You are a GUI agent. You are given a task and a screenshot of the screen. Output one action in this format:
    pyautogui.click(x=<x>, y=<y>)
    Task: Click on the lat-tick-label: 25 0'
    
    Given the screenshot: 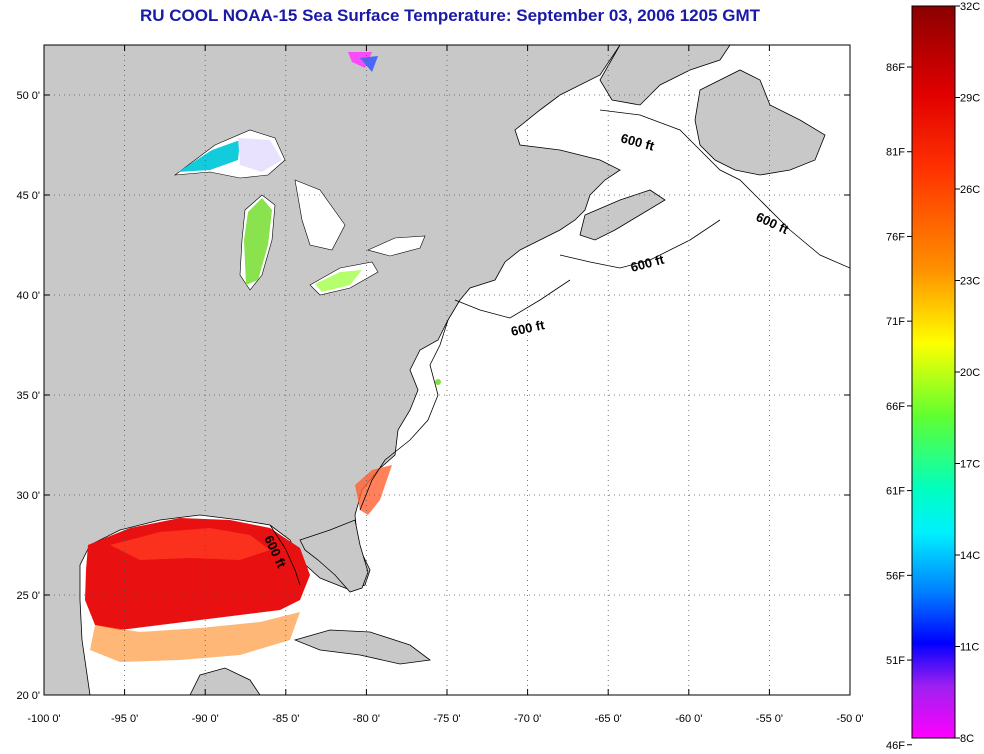 What is the action you would take?
    pyautogui.click(x=28, y=596)
    